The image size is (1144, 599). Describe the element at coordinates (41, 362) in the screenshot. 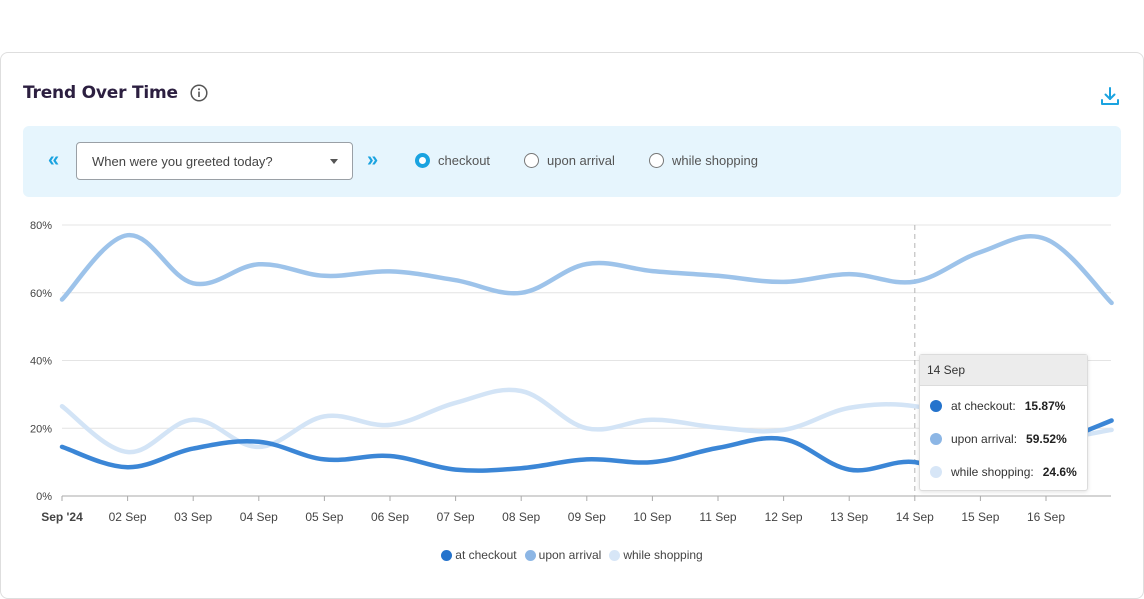

I see `y-tick-label: 40%` at that location.